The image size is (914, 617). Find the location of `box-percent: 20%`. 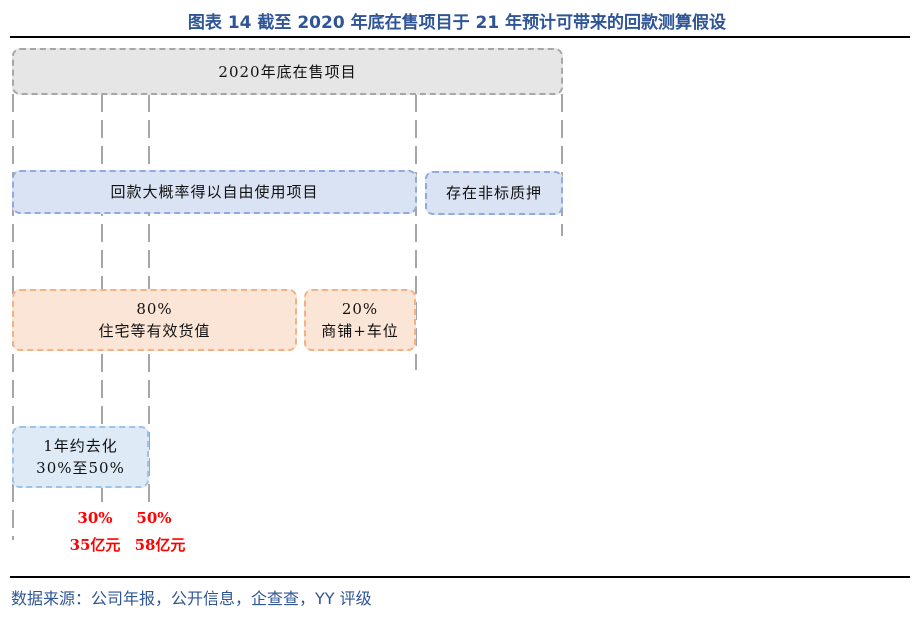

box-percent: 20% is located at coordinates (360, 309).